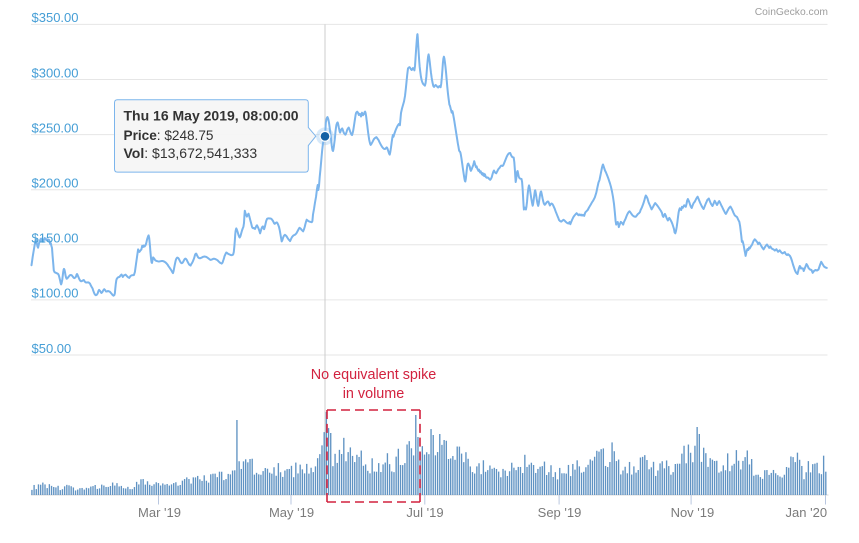 This screenshot has height=543, width=859. Describe the element at coordinates (424, 512) in the screenshot. I see `svg-text: Jul '19` at that location.